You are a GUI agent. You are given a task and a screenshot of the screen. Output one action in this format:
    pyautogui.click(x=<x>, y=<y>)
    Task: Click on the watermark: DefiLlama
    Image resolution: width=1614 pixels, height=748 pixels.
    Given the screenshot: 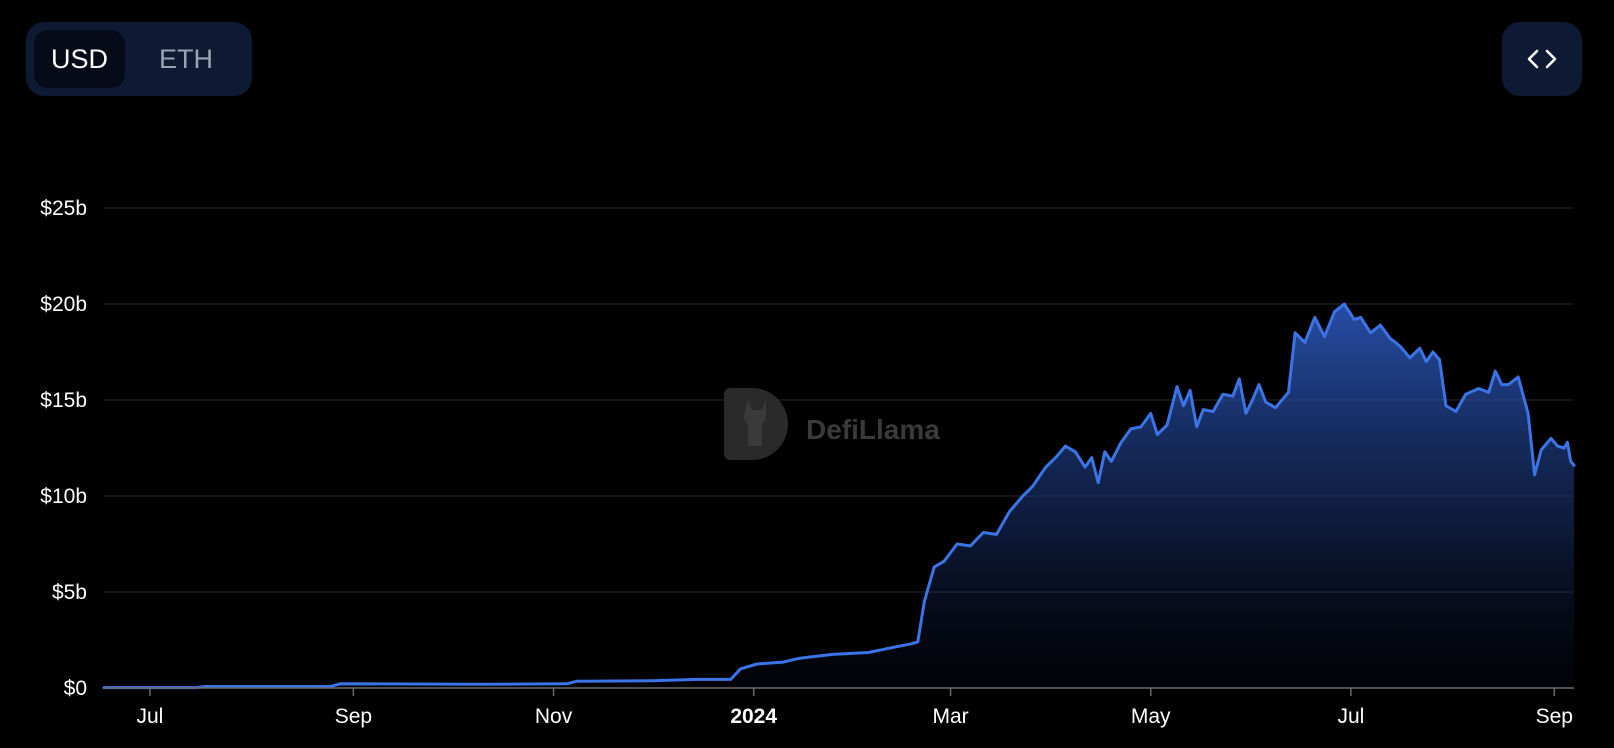 What is the action you would take?
    pyautogui.click(x=832, y=424)
    